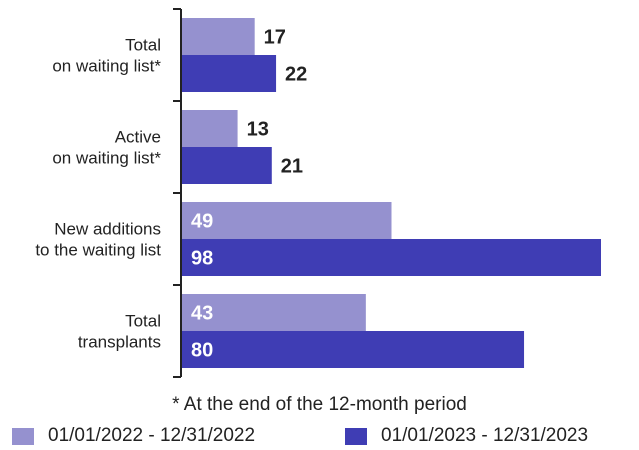 Image resolution: width=639 pixels, height=450 pixels. I want to click on category-label: Total transplants, so click(119, 332).